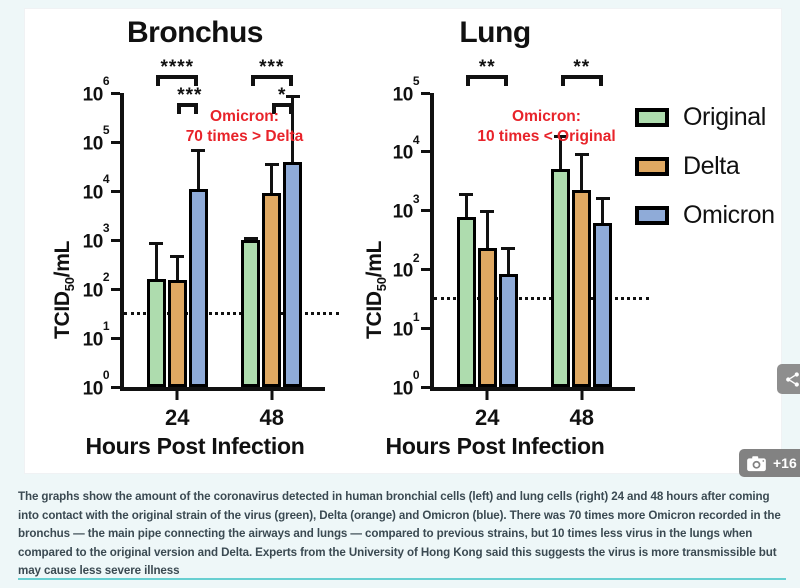 Image resolution: width=800 pixels, height=588 pixels. What do you see at coordinates (756, 463) in the screenshot?
I see `camera-icon` at bounding box center [756, 463].